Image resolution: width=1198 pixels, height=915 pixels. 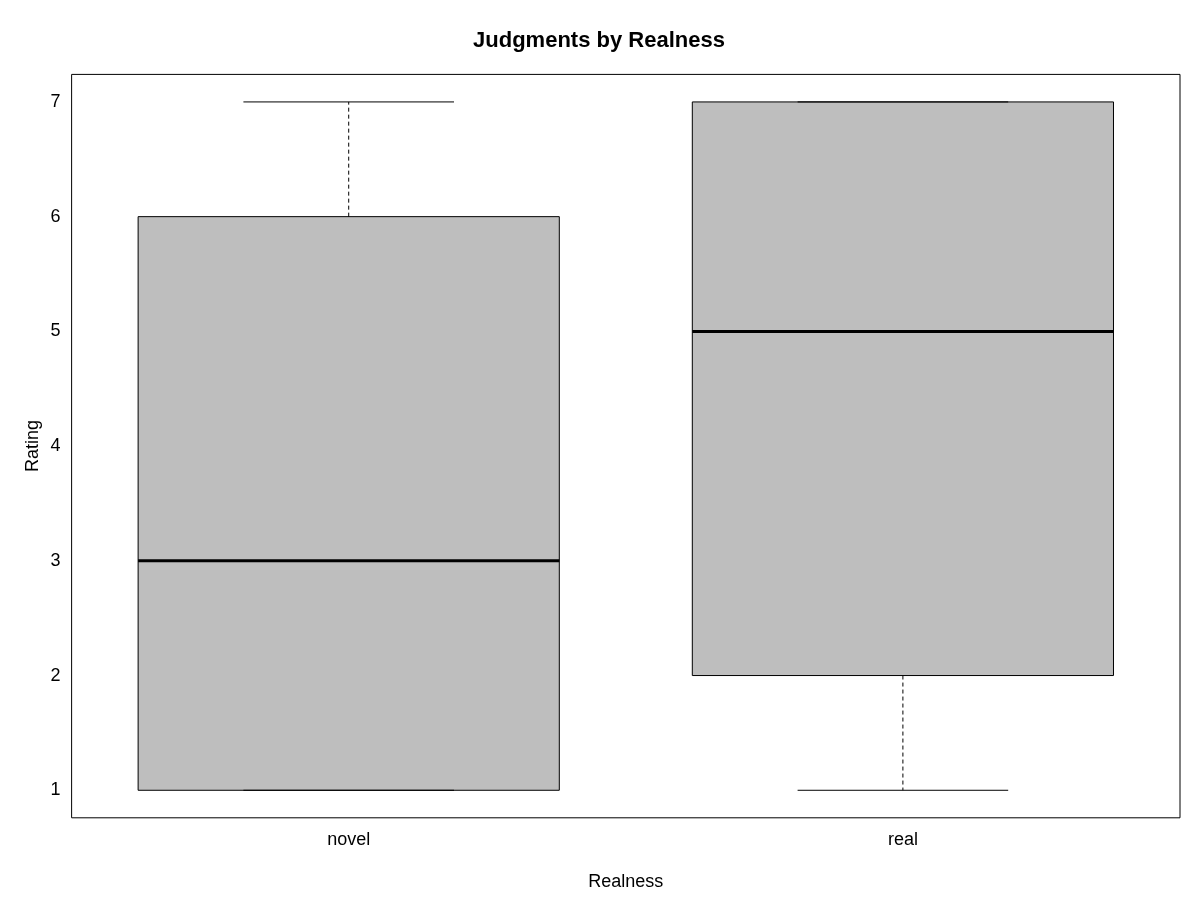 I want to click on y-tick-label: 5, so click(x=55, y=330).